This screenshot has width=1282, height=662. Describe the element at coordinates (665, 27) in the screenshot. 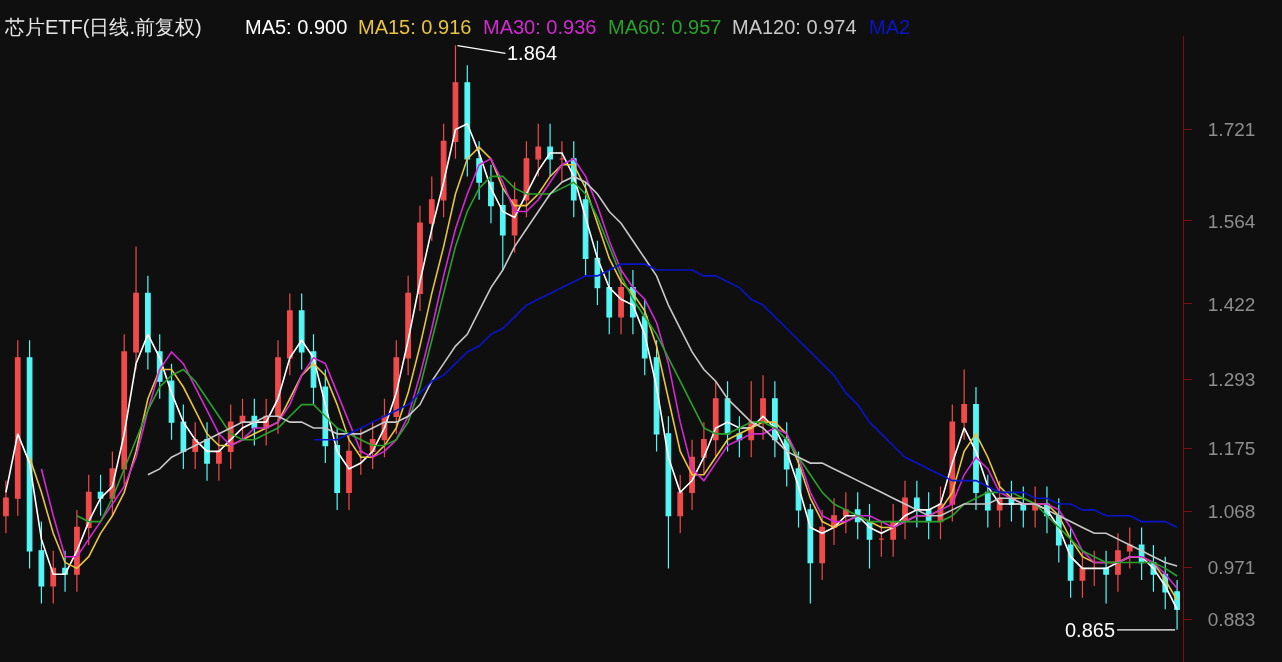

I see `text: MA60: 0.957` at that location.